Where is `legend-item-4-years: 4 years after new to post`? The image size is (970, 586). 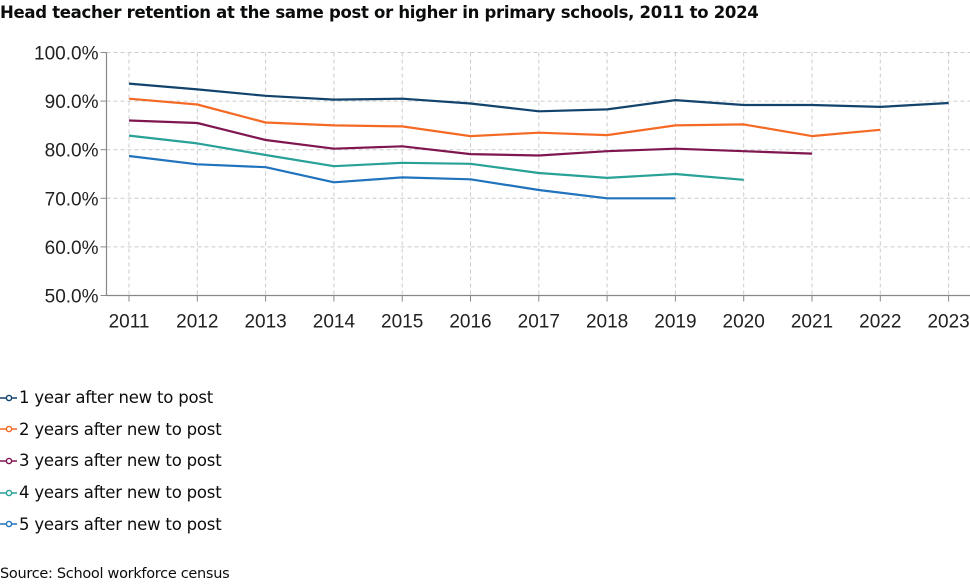 legend-item-4-years: 4 years after new to post is located at coordinates (111, 493).